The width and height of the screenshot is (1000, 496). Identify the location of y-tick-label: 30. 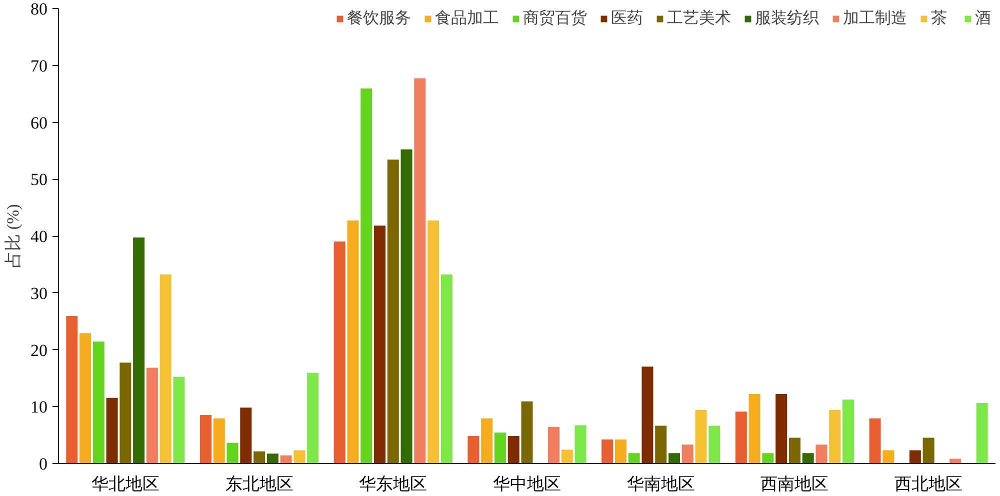
(39, 293).